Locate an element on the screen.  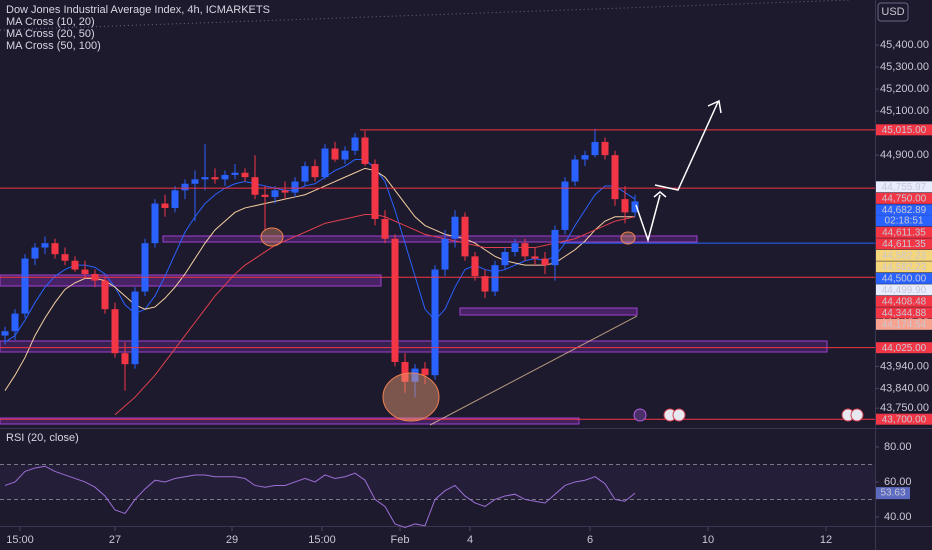
countdown-bg is located at coordinates (904, 221).